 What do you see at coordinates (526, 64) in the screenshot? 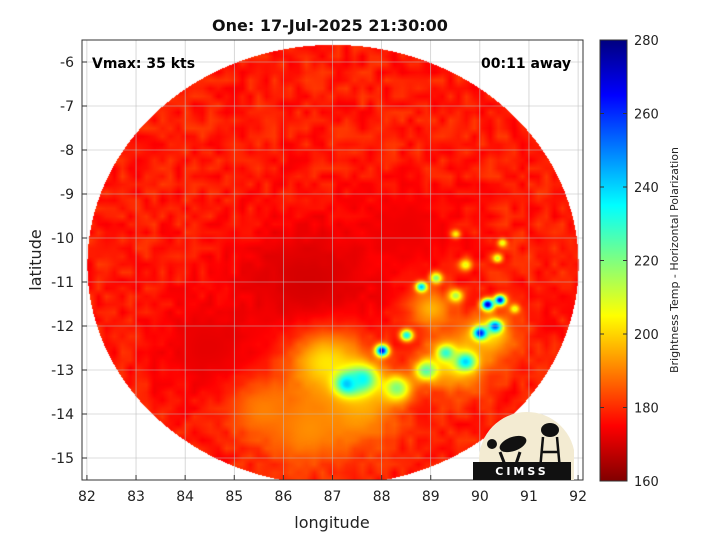
I see `time-away-annotation: 00:11 away` at bounding box center [526, 64].